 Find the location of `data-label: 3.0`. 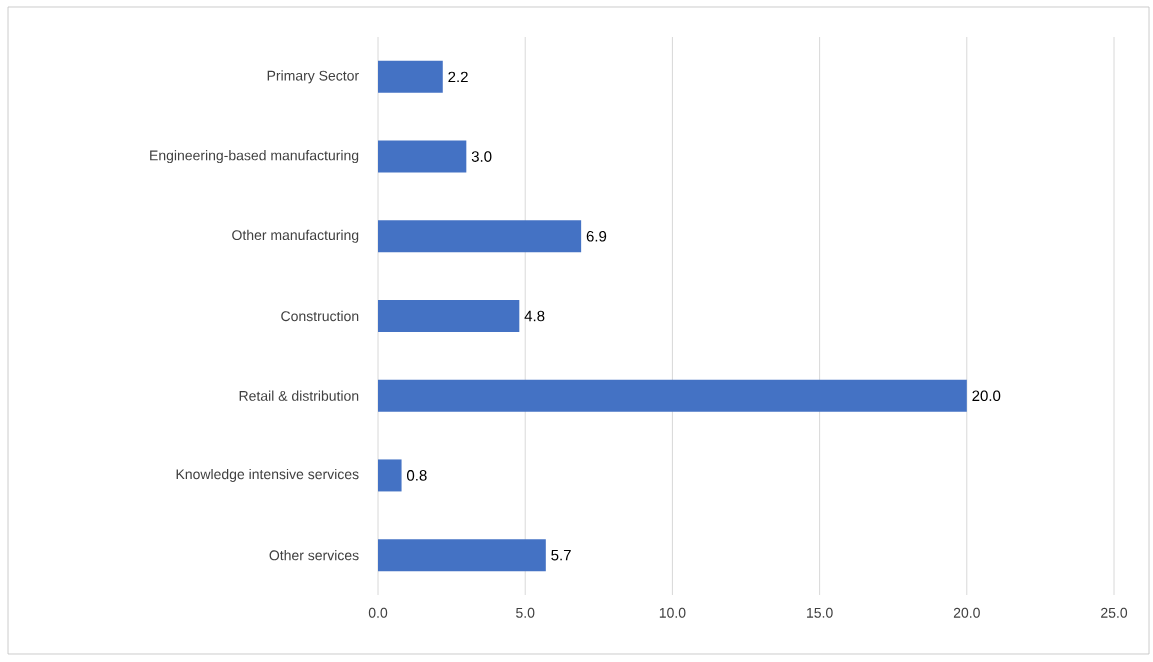

data-label: 3.0 is located at coordinates (481, 156).